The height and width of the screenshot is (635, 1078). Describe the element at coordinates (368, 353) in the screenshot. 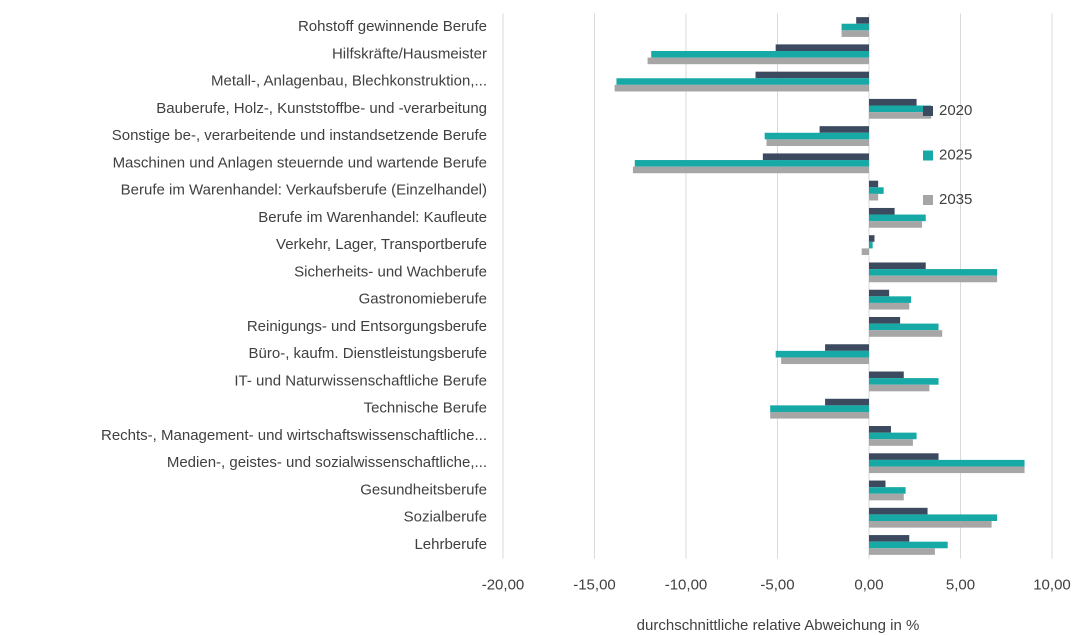

I see `y-tick-label: Büro-, kaufm. Dienstleistungsberufe` at that location.